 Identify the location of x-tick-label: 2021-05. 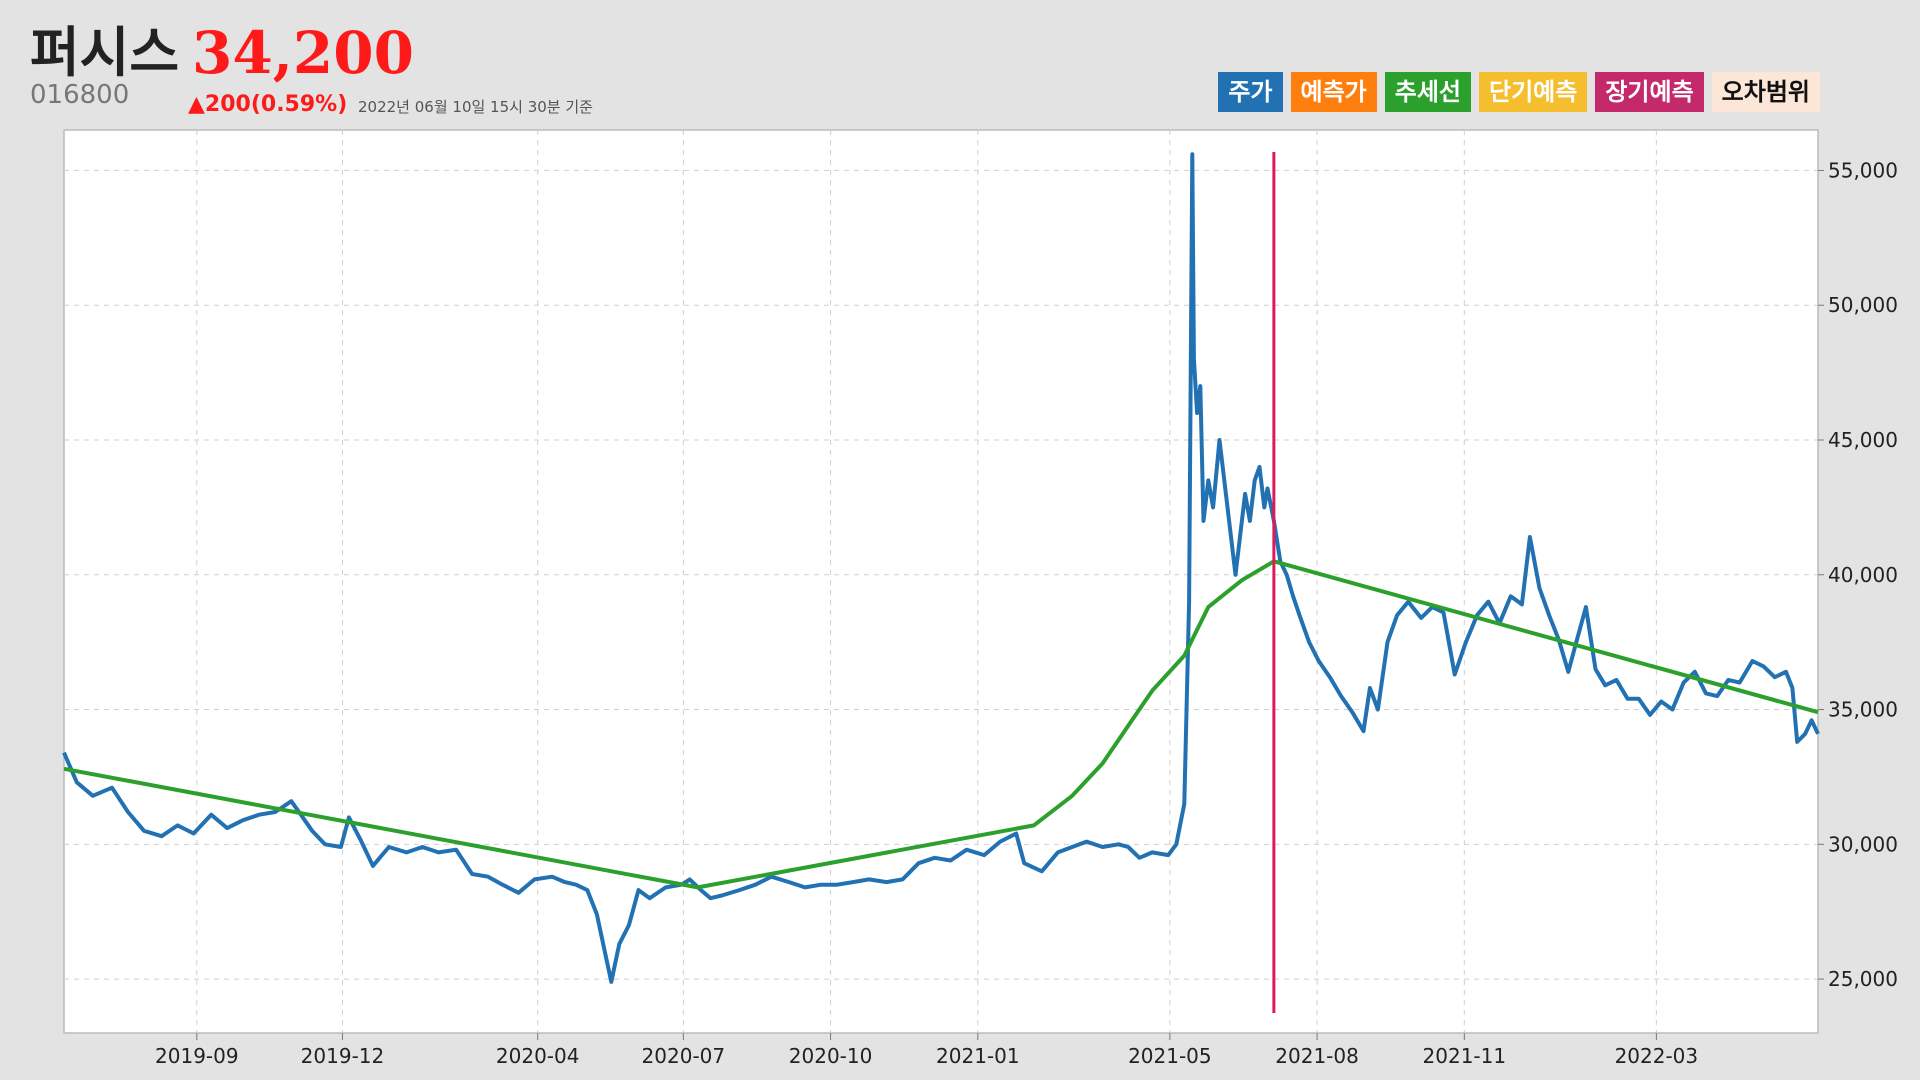
(1170, 1056).